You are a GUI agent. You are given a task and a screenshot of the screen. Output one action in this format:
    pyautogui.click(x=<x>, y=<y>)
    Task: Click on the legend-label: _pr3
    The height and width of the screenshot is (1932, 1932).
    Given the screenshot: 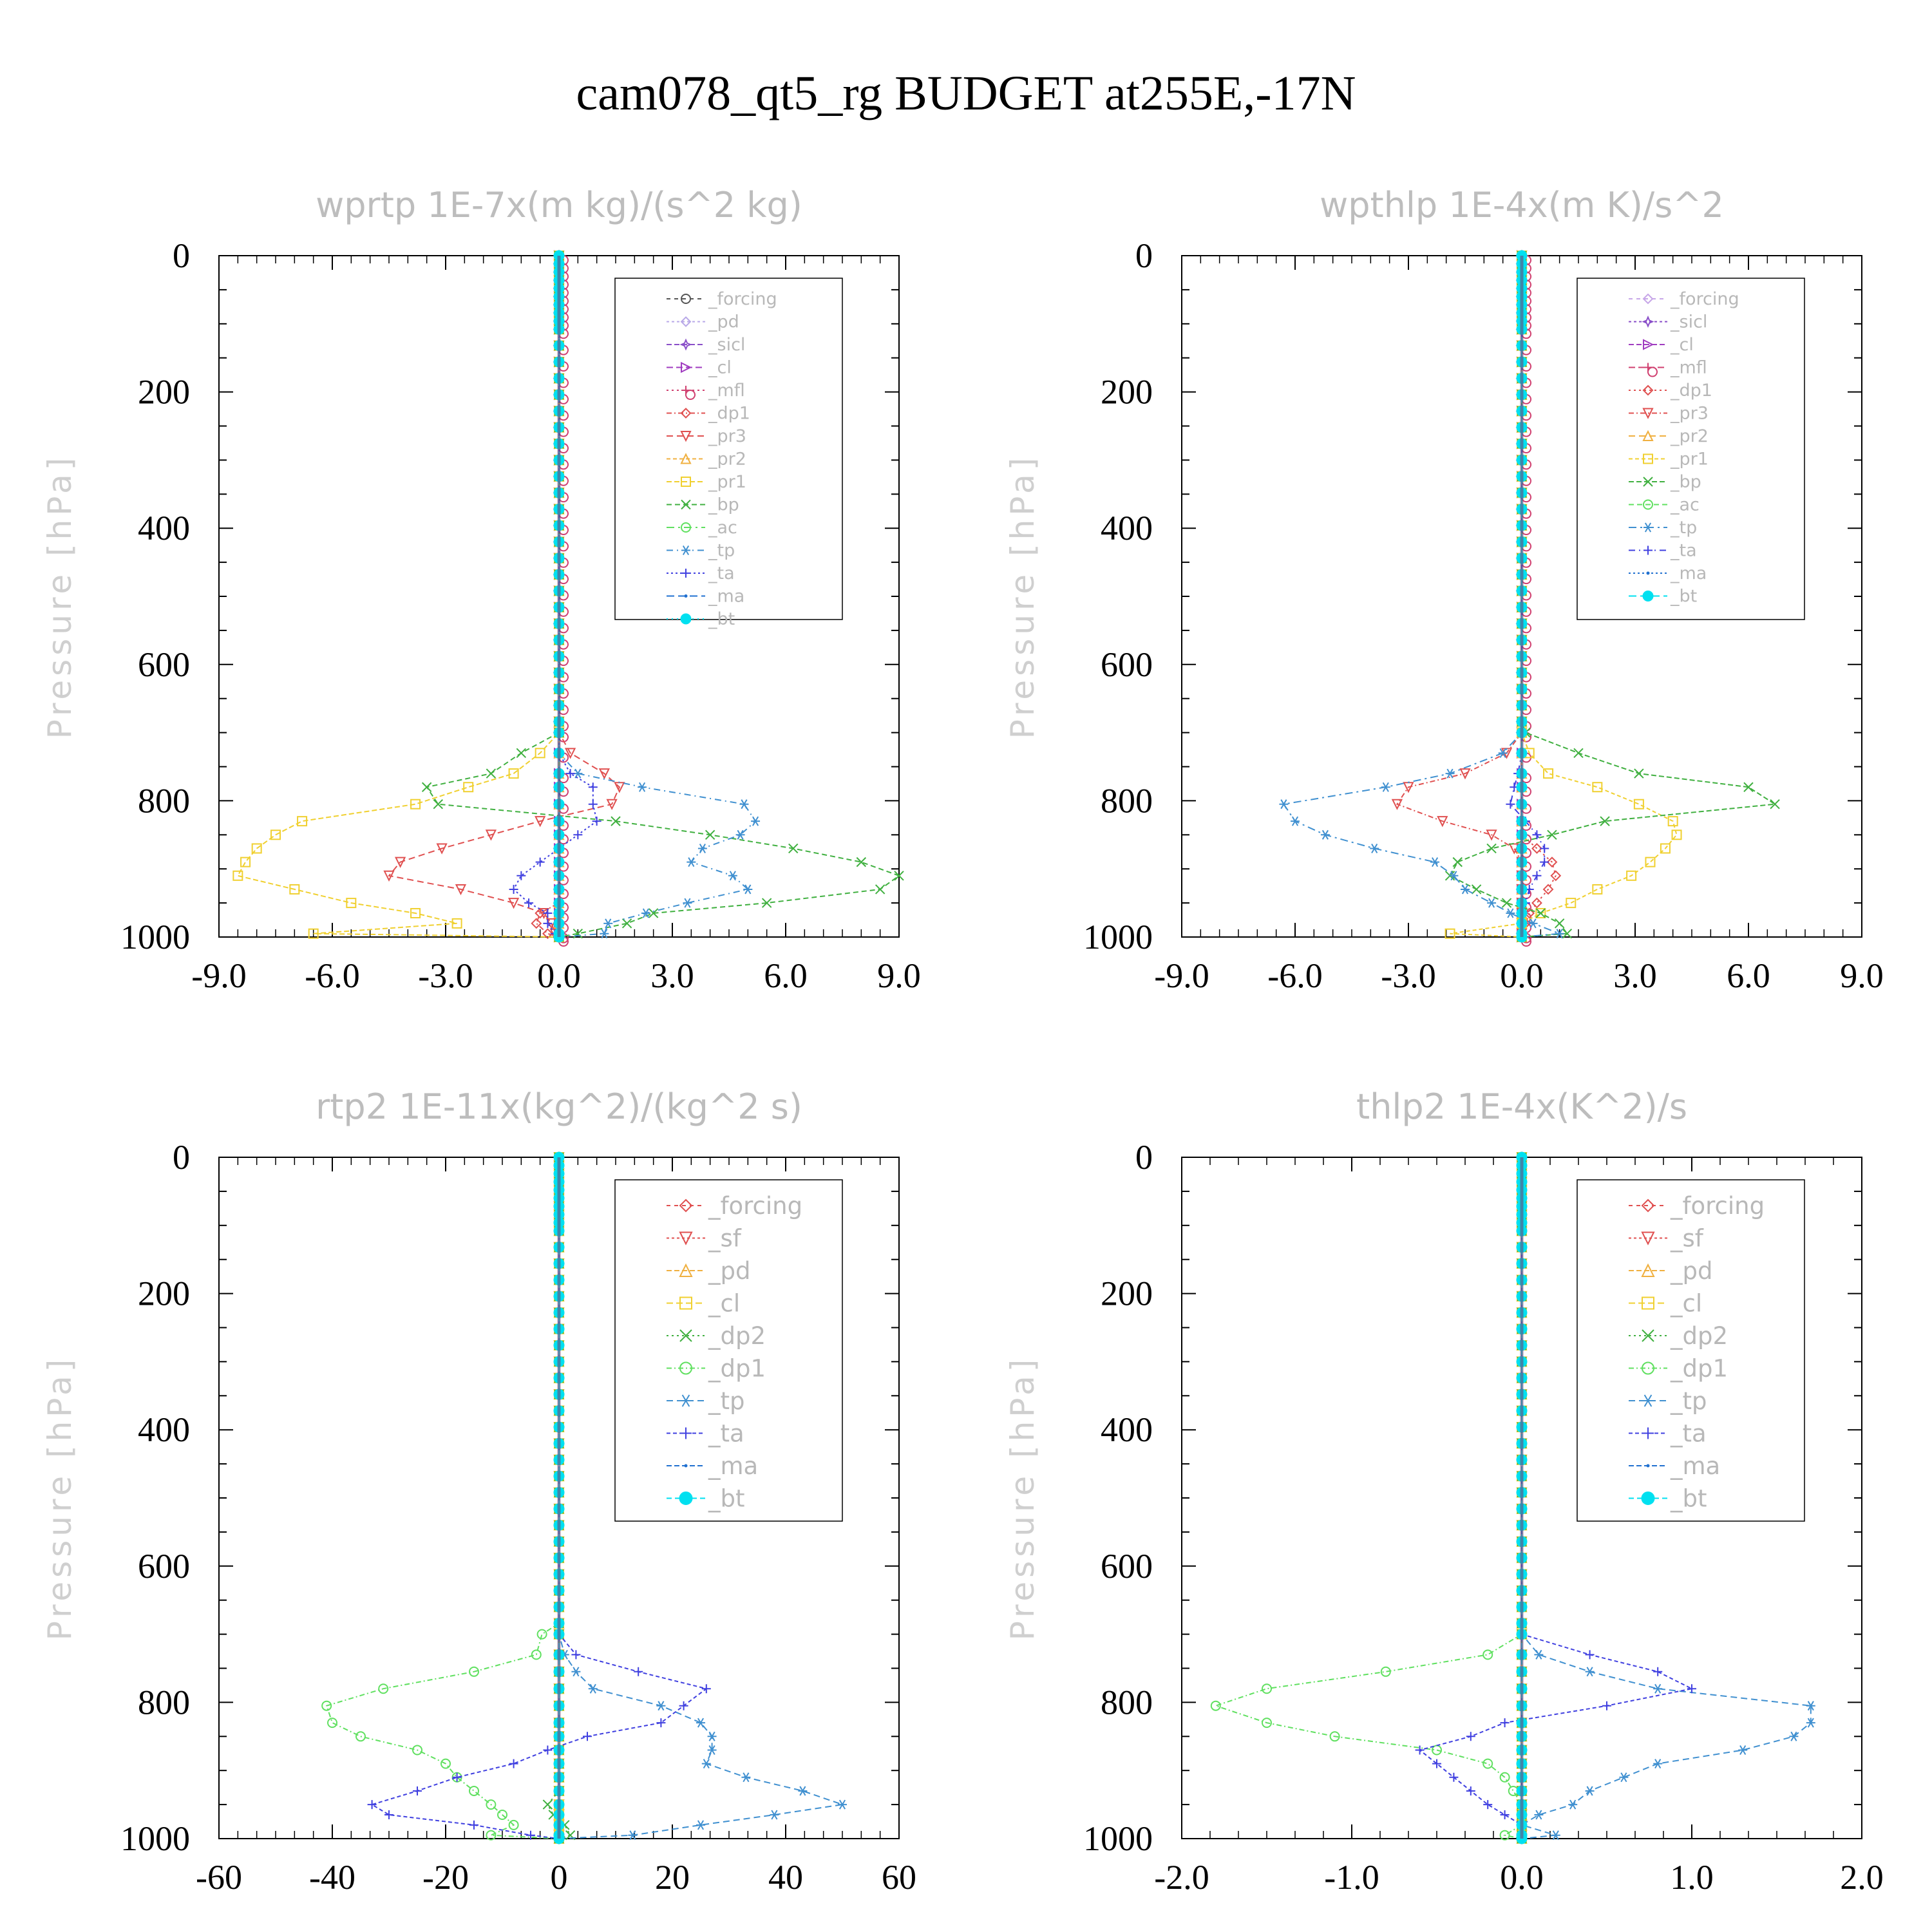 What is the action you would take?
    pyautogui.click(x=727, y=436)
    